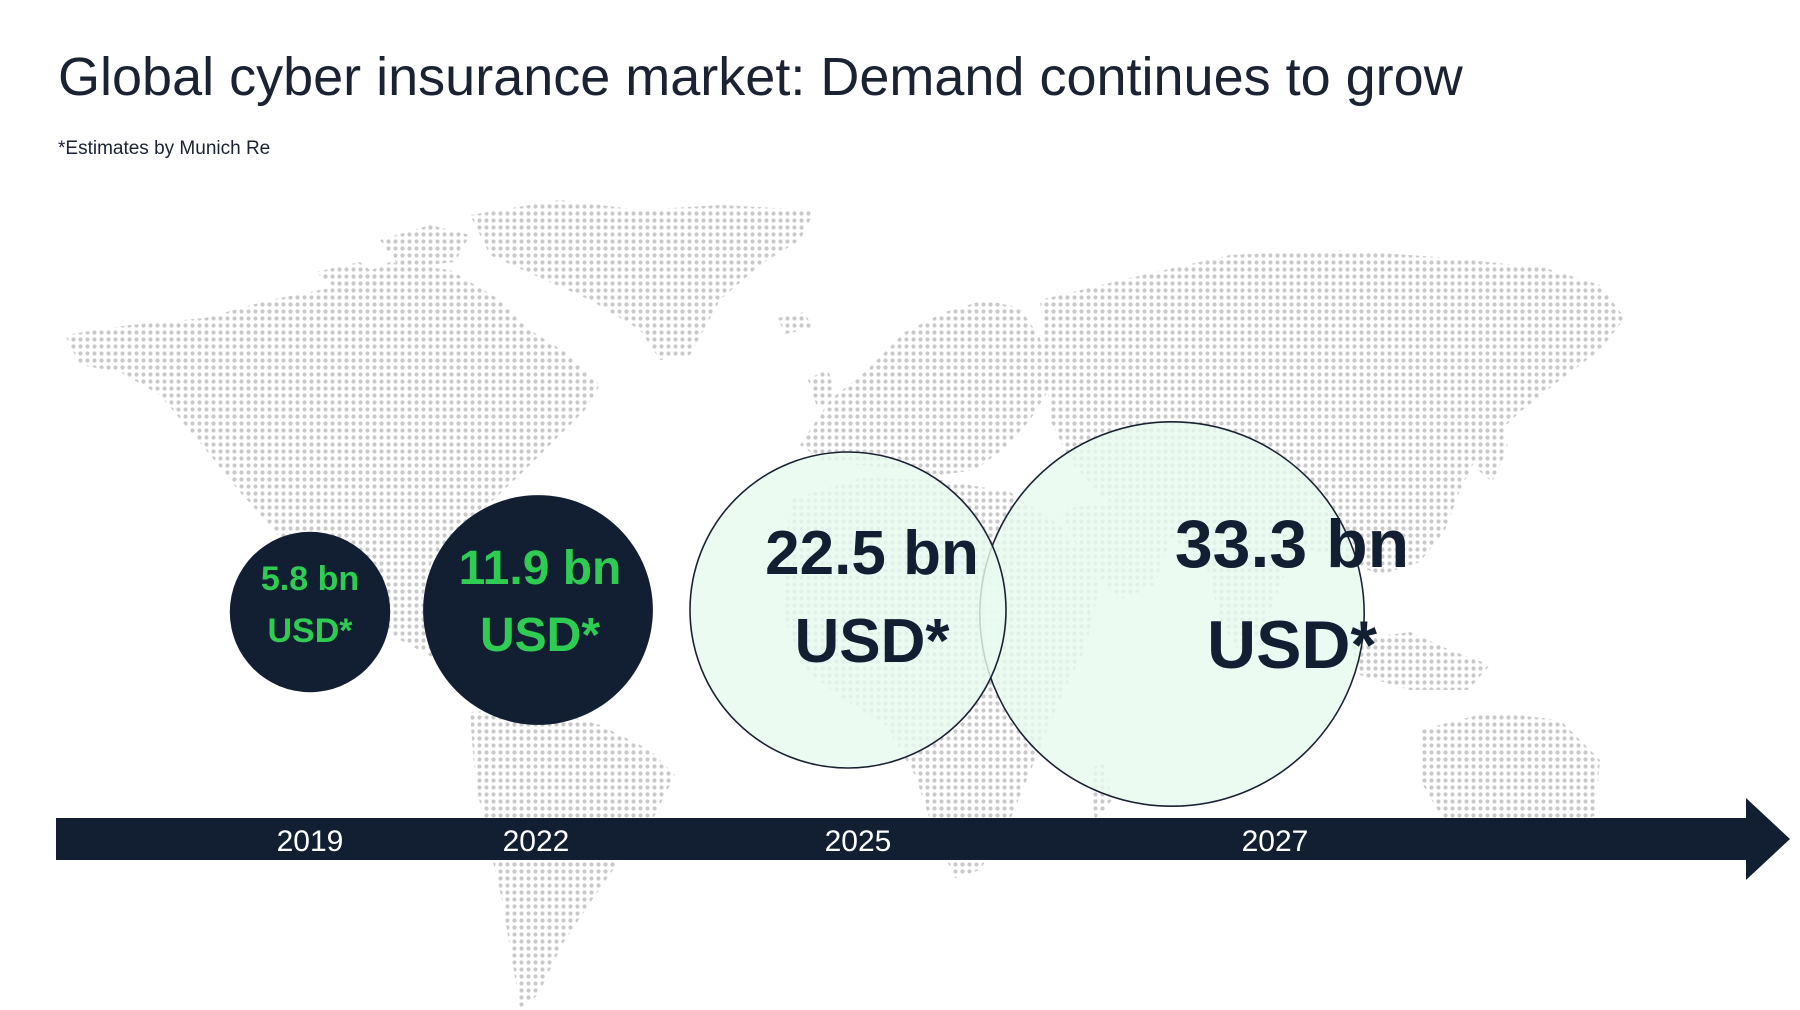 This screenshot has width=1800, height=1010. I want to click on chart-subtitle: *Estimates by Munich Re, so click(164, 148).